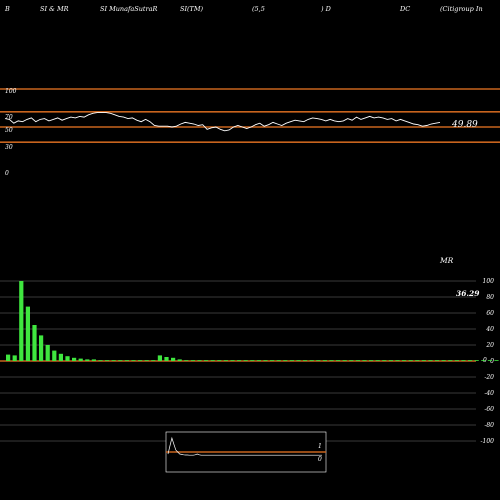  What do you see at coordinates (490, 313) in the screenshot?
I see `mrsi-tick-label: 60` at bounding box center [490, 313].